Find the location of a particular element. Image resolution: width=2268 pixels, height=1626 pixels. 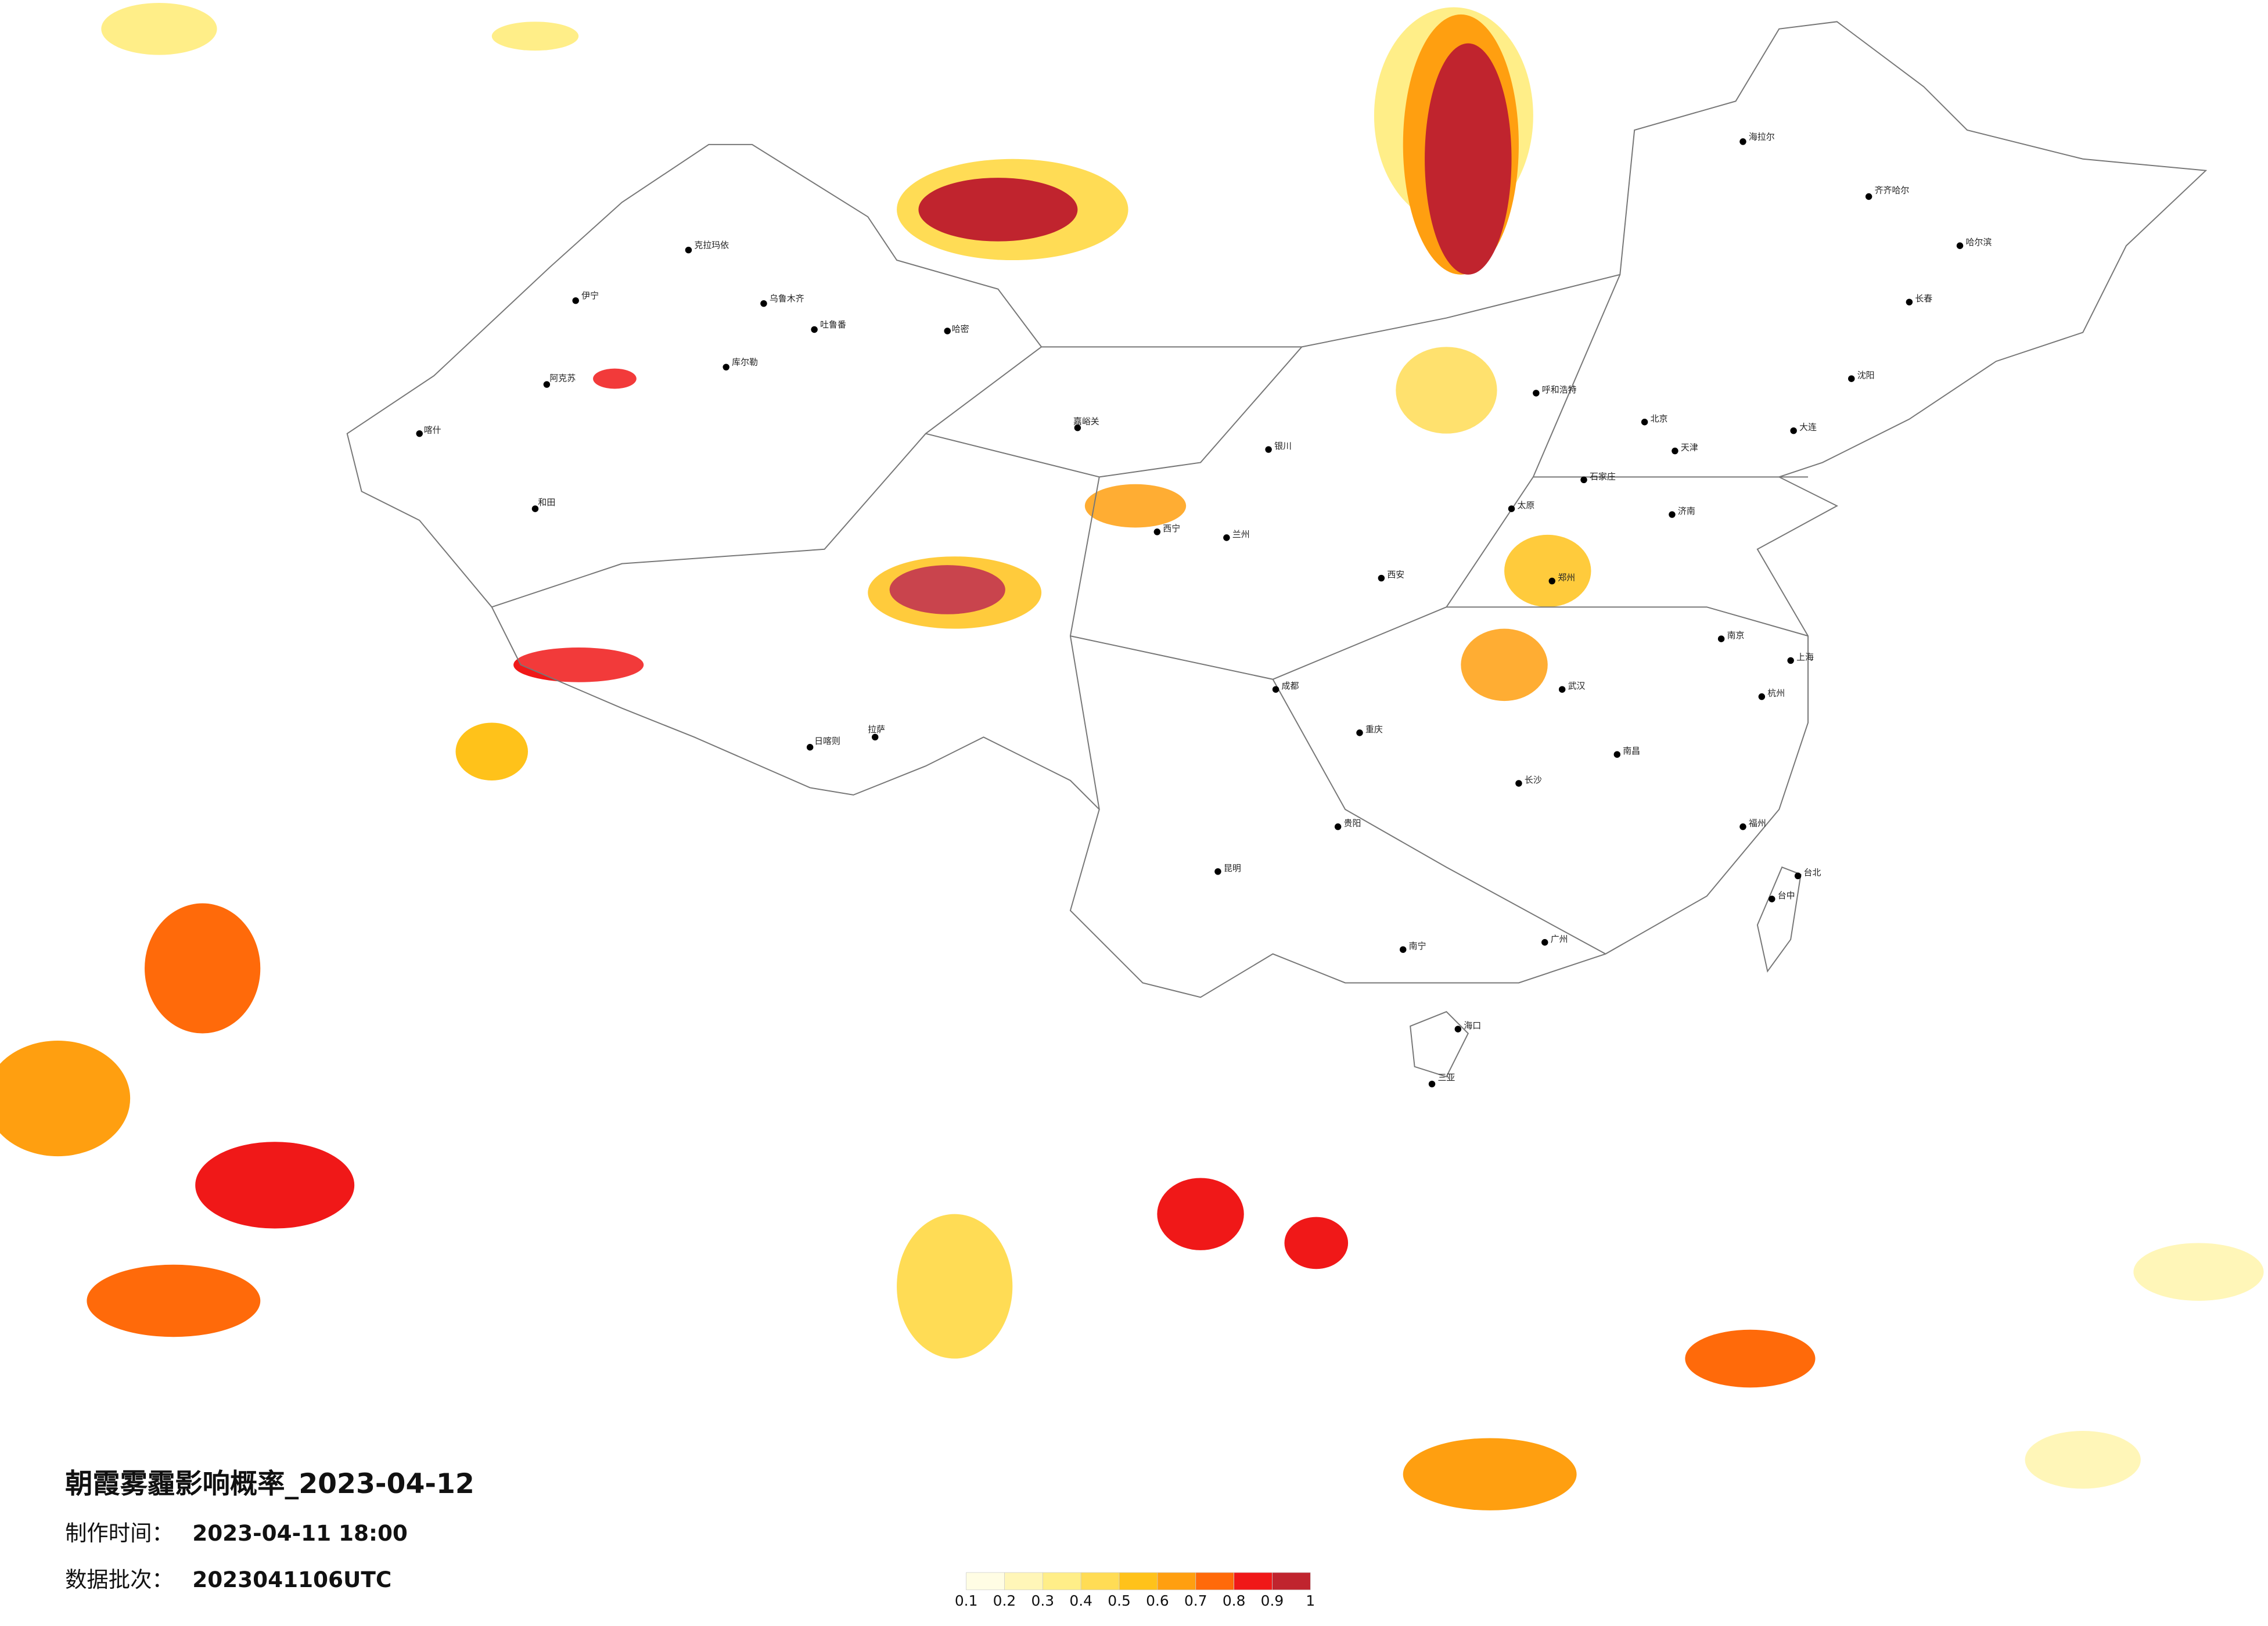

colorbar-tick-label: 0.2 is located at coordinates (1004, 1600).